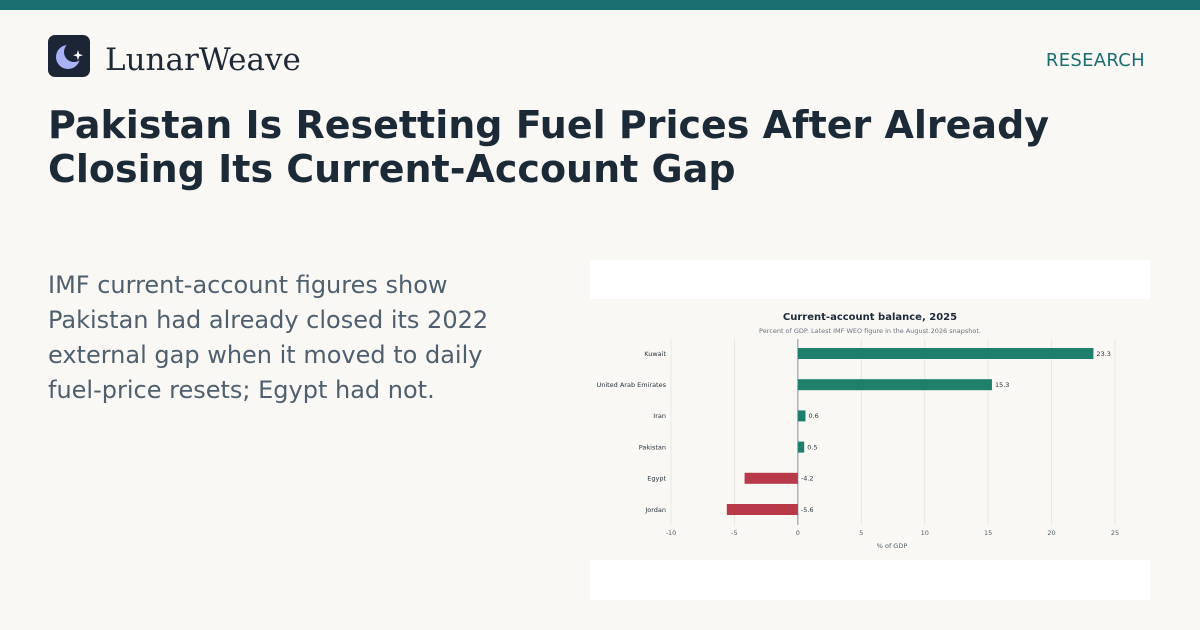  I want to click on chart-category-label: Iran, so click(659, 416).